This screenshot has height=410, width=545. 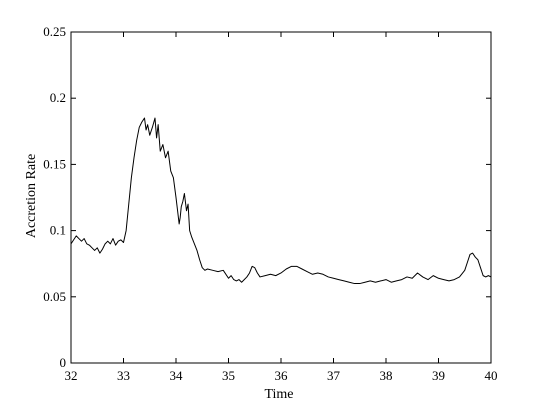 What do you see at coordinates (438, 375) in the screenshot?
I see `x-tick-label-7: 39` at bounding box center [438, 375].